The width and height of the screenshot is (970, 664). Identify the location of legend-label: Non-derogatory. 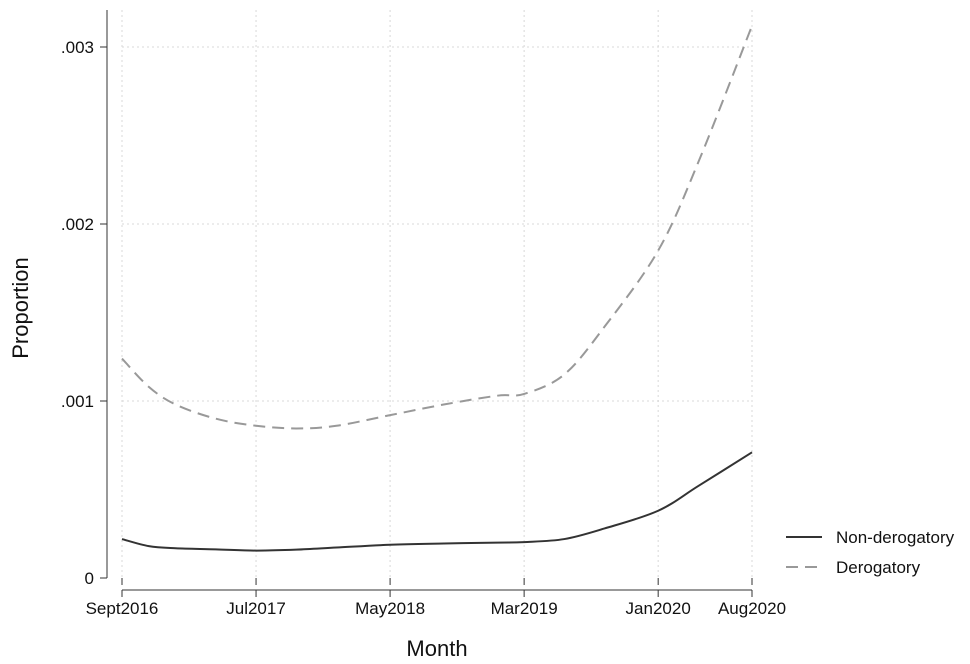
(895, 537).